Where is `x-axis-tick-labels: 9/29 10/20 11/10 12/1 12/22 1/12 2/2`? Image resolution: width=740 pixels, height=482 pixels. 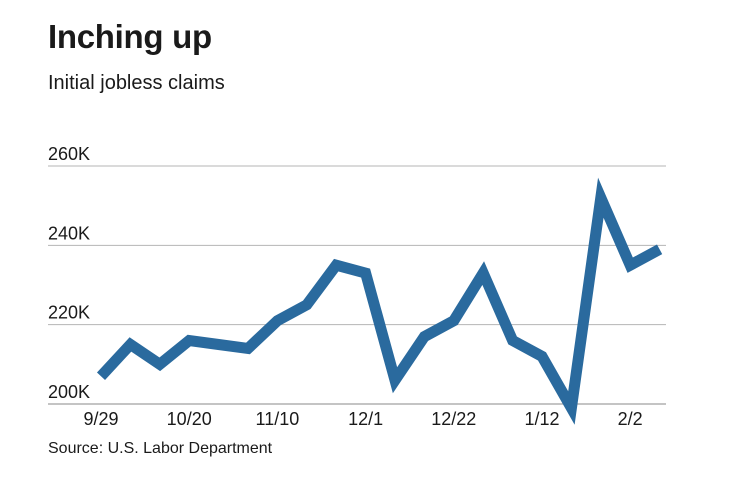 x-axis-tick-labels: 9/29 10/20 11/10 12/1 12/22 1/12 2/2 is located at coordinates (362, 419).